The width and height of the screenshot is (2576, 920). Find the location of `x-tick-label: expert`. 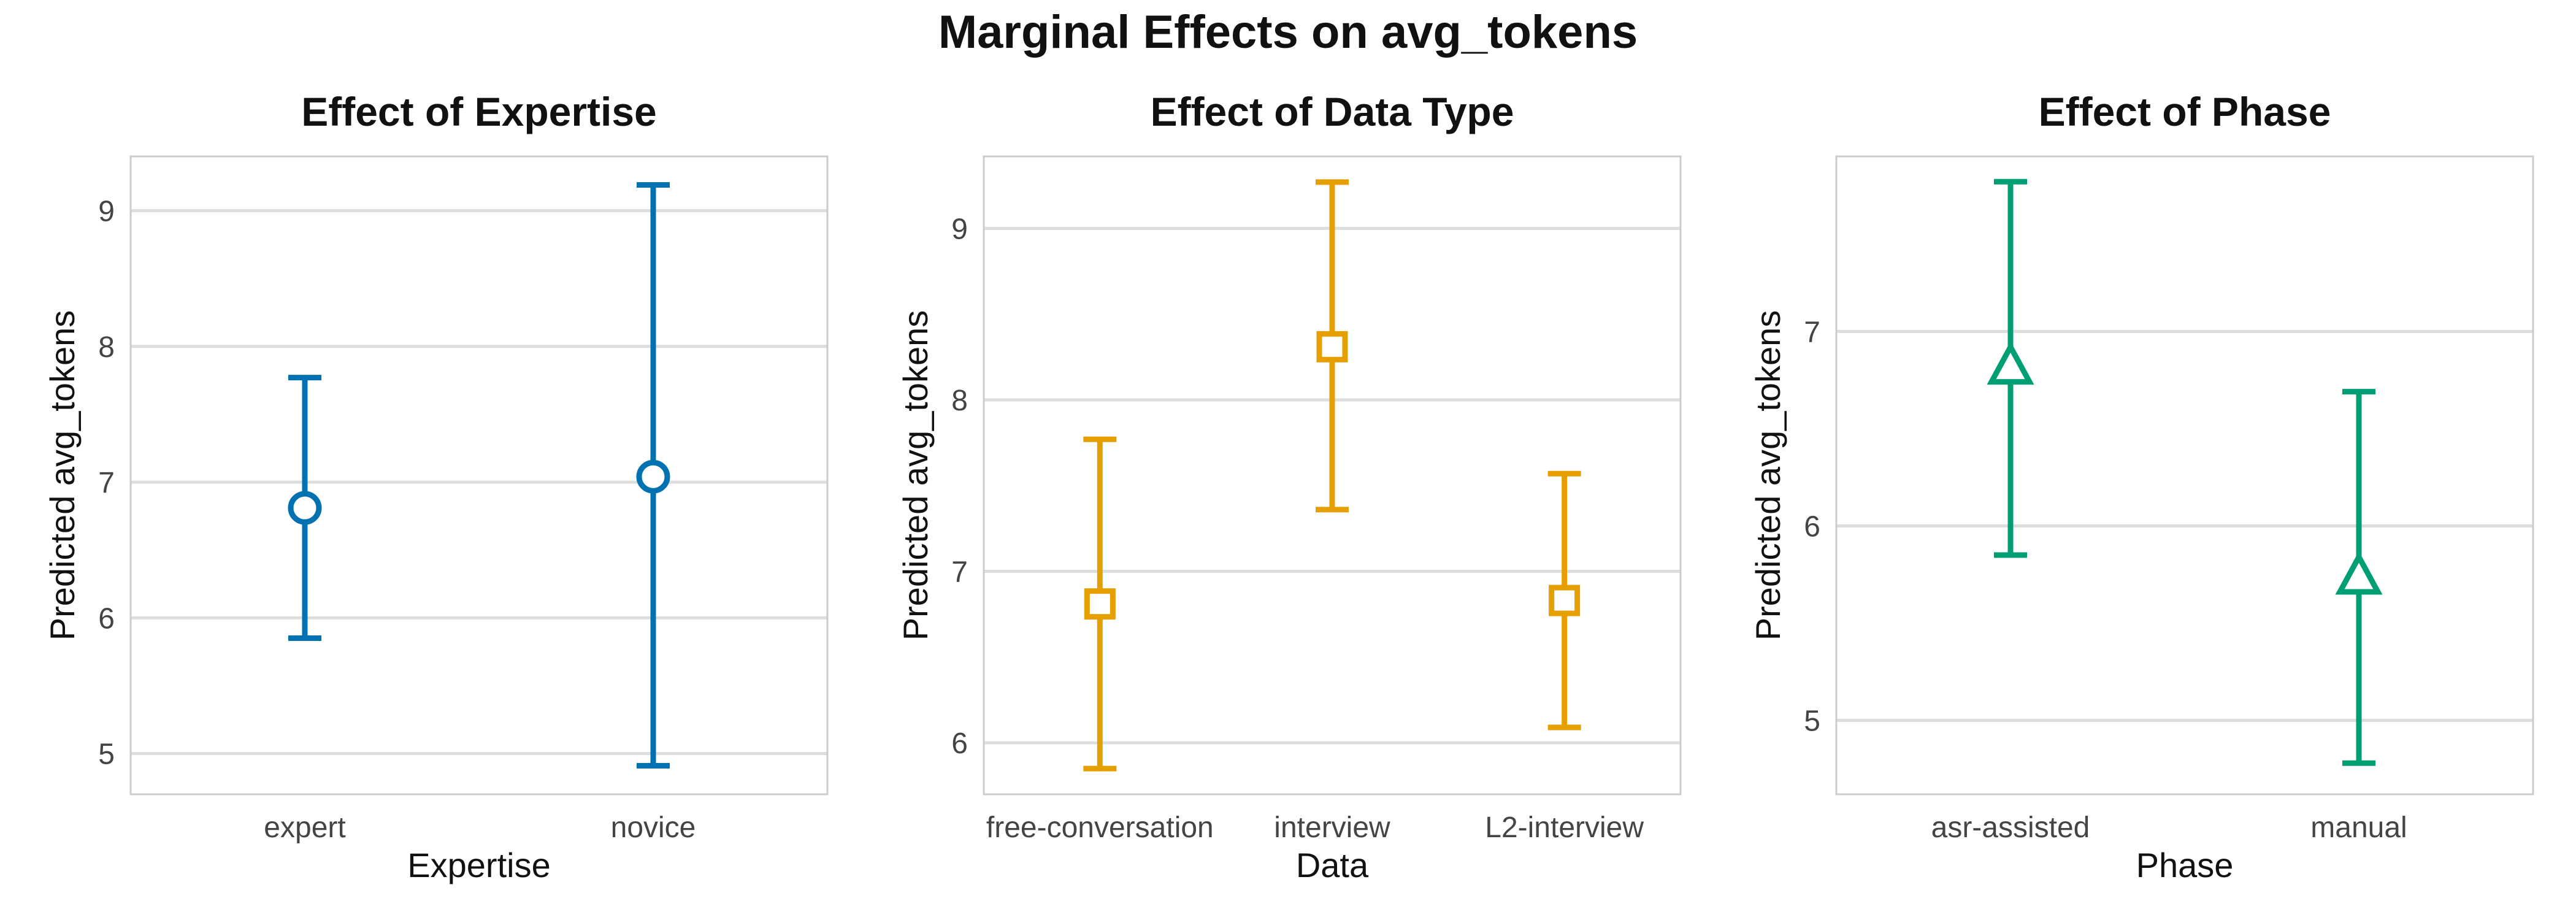

x-tick-label: expert is located at coordinates (304, 827).